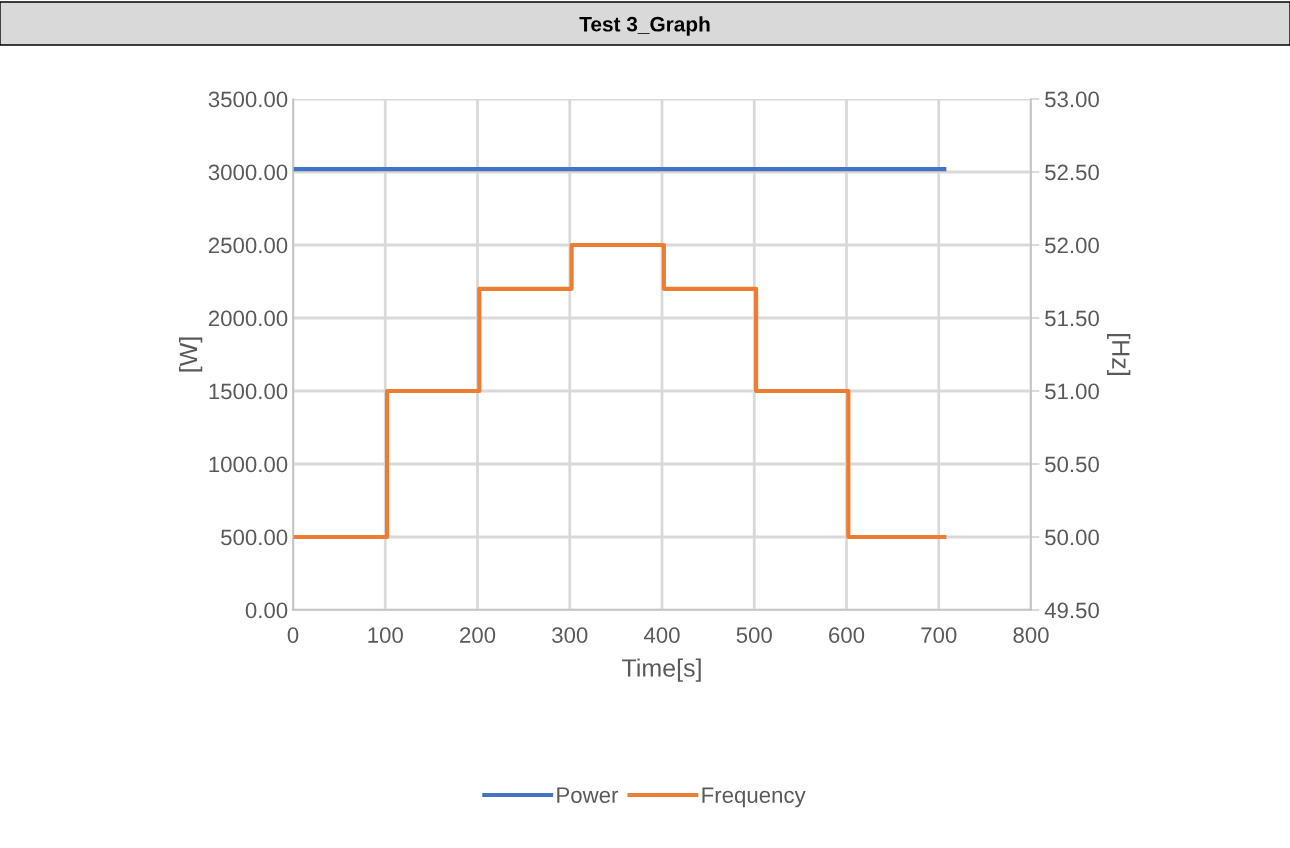 This screenshot has width=1290, height=848. Describe the element at coordinates (248, 391) in the screenshot. I see `y-tick-label: 1500.00` at that location.